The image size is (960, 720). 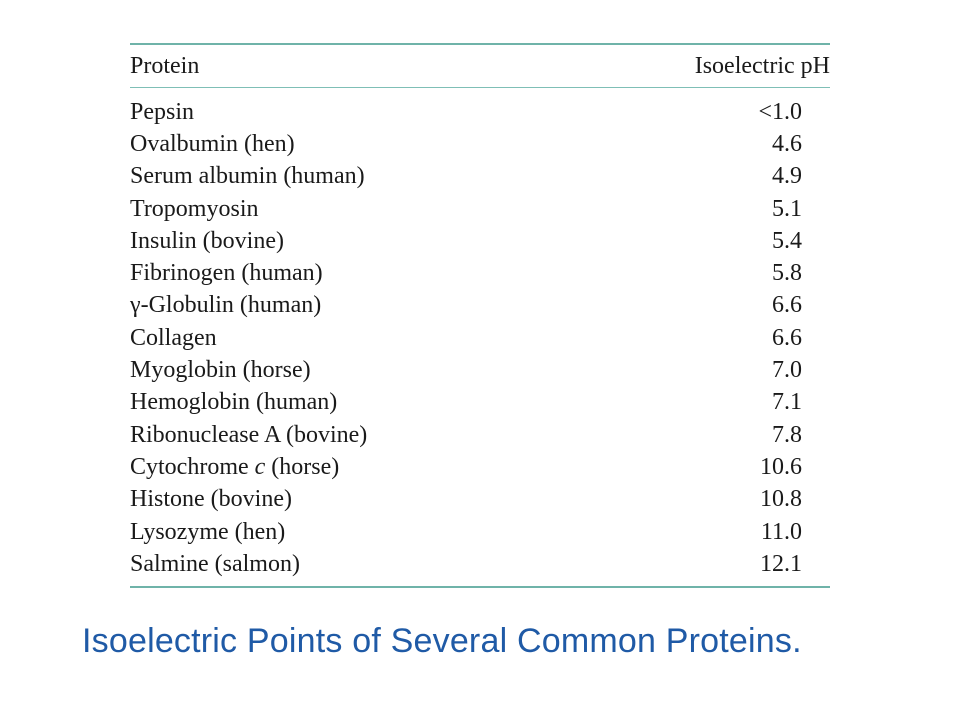 I want to click on table-row: Collagen 6.6, so click(x=480, y=338).